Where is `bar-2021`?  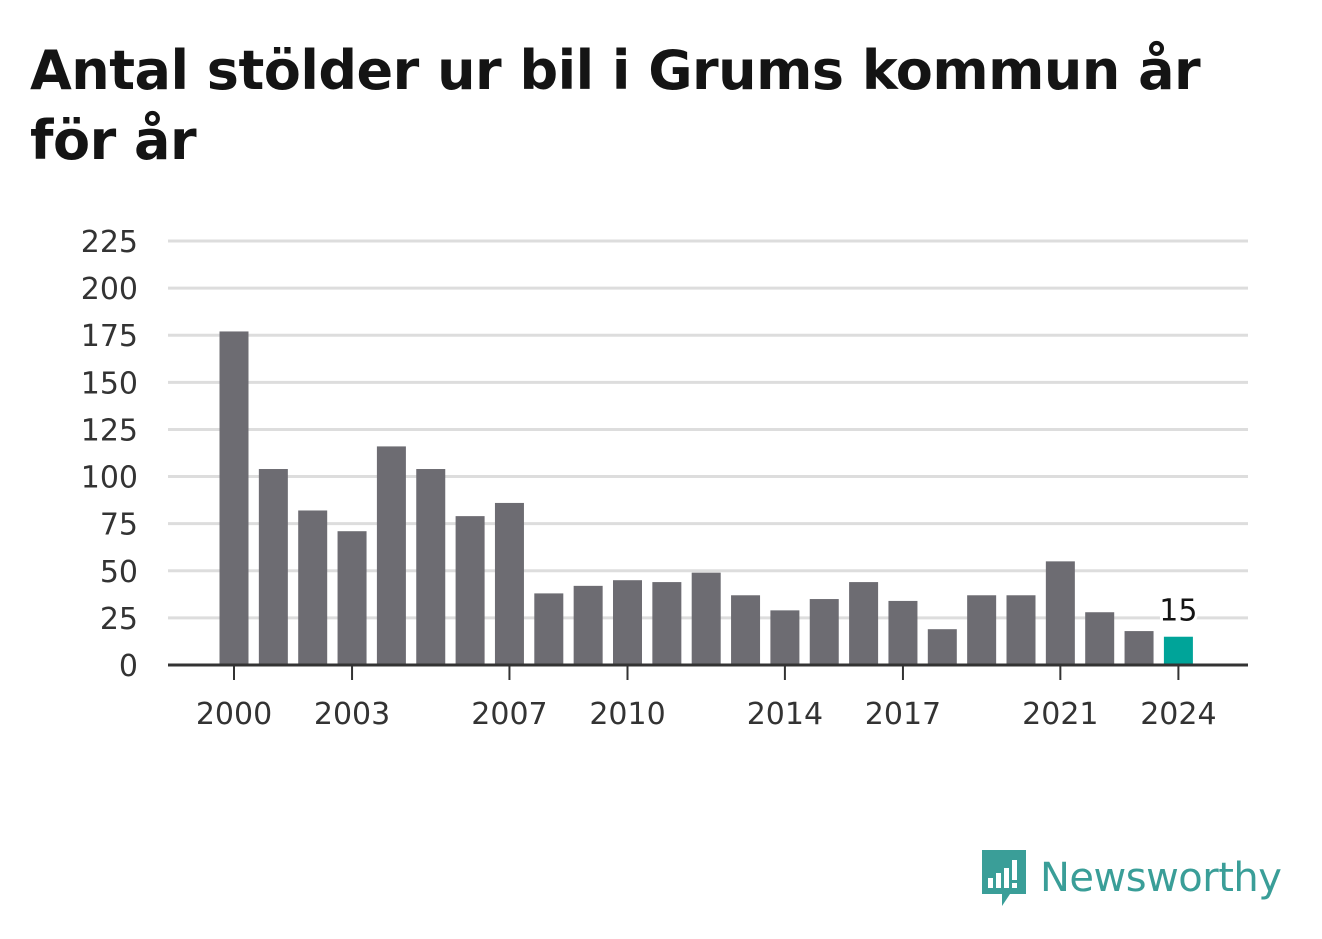 bar-2021 is located at coordinates (1060, 613).